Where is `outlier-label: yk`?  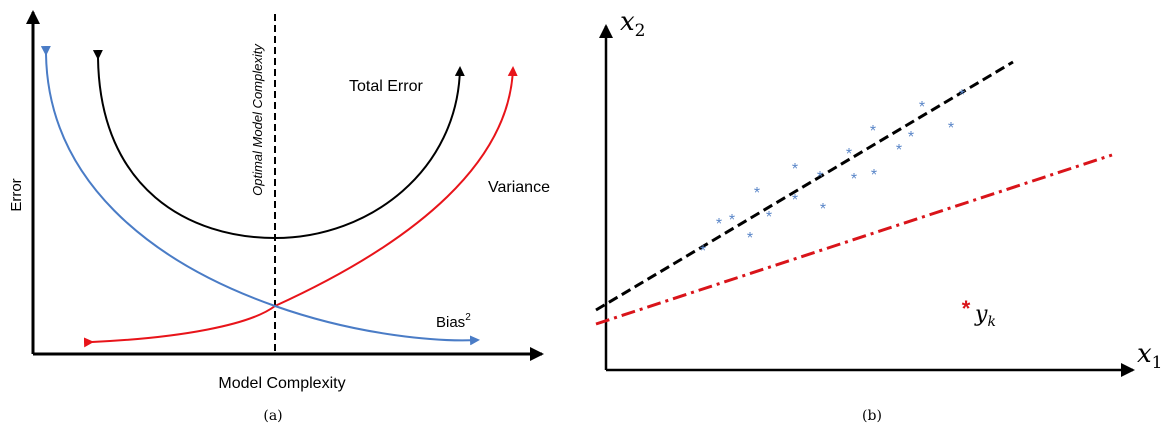
outlier-label: yk is located at coordinates (985, 316).